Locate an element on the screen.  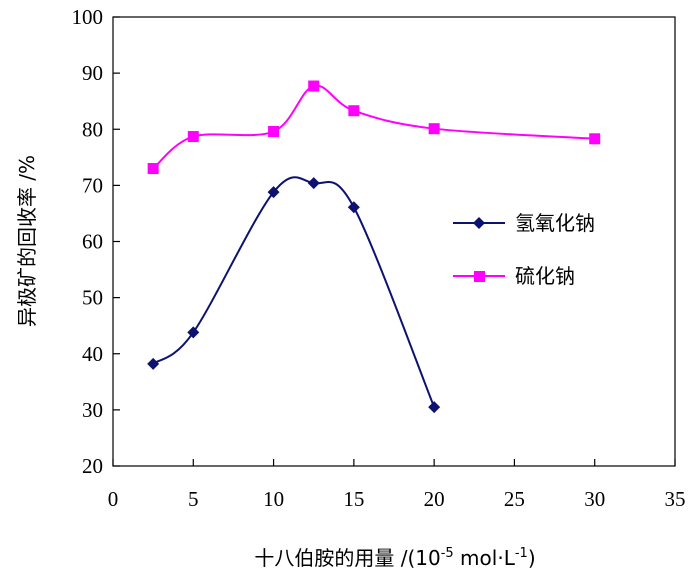
x-tick-label: 5 is located at coordinates (193, 499).